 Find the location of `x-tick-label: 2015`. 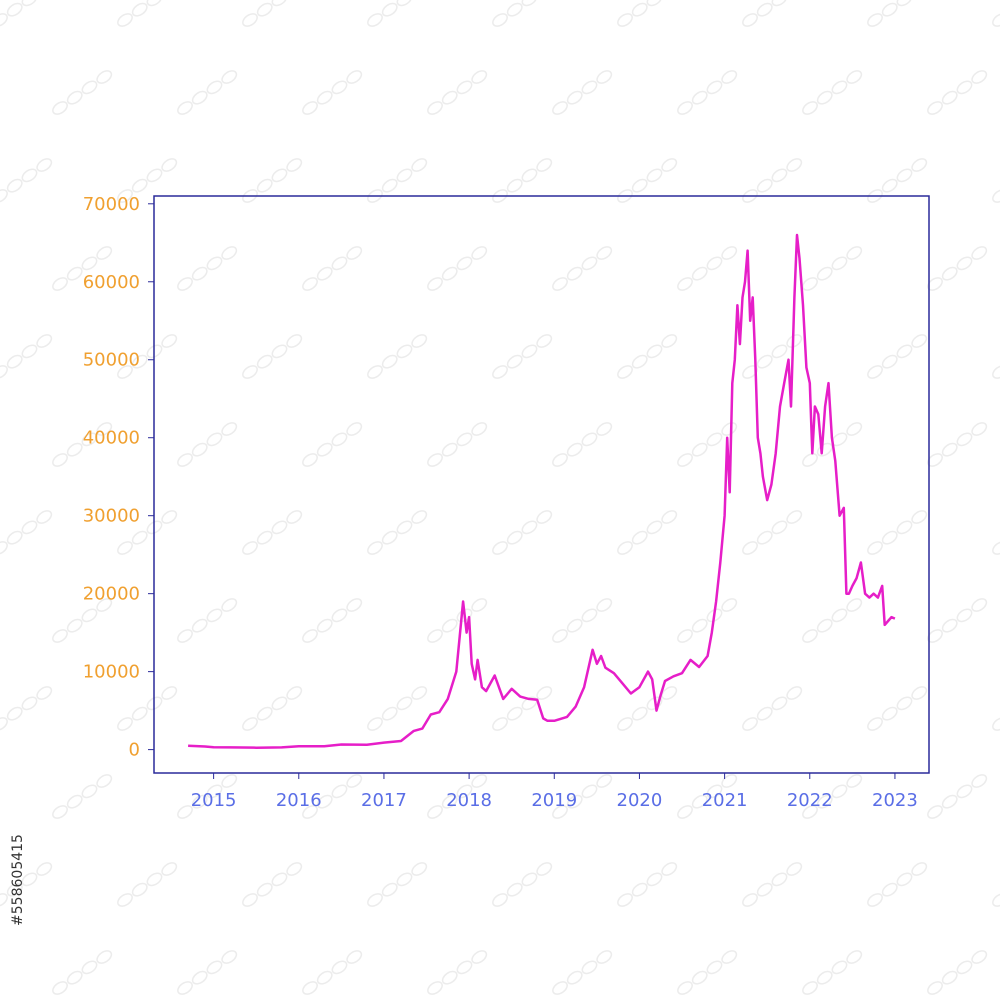

x-tick-label: 2015 is located at coordinates (214, 800).